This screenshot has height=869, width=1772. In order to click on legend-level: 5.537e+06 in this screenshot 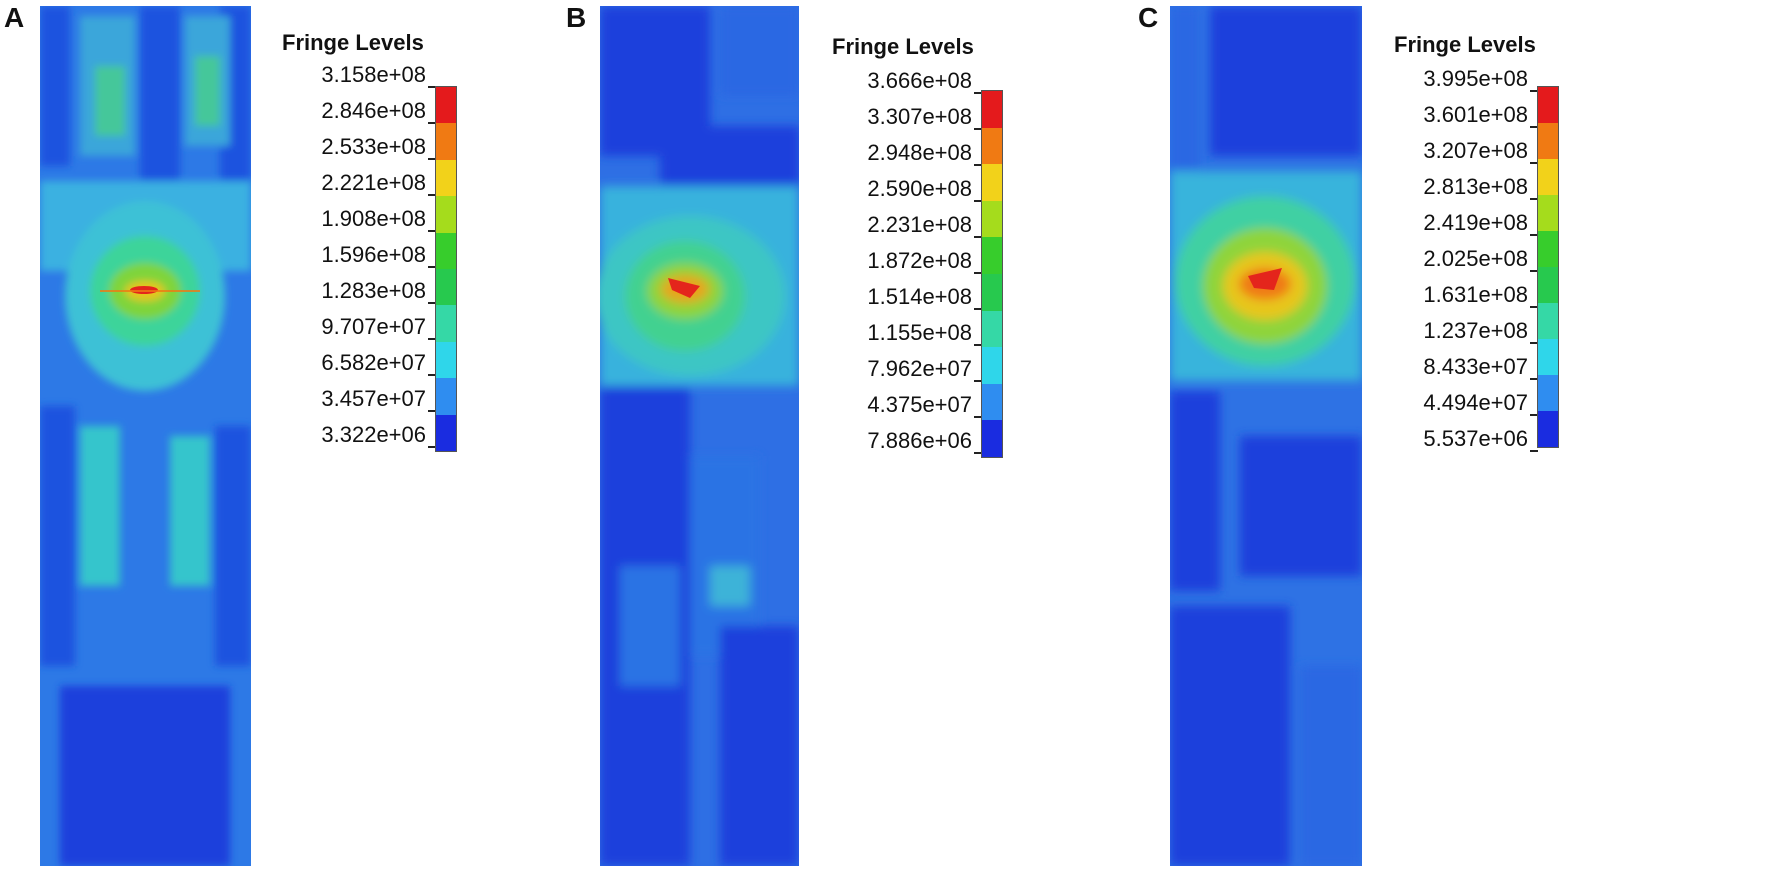, I will do `click(1475, 438)`.